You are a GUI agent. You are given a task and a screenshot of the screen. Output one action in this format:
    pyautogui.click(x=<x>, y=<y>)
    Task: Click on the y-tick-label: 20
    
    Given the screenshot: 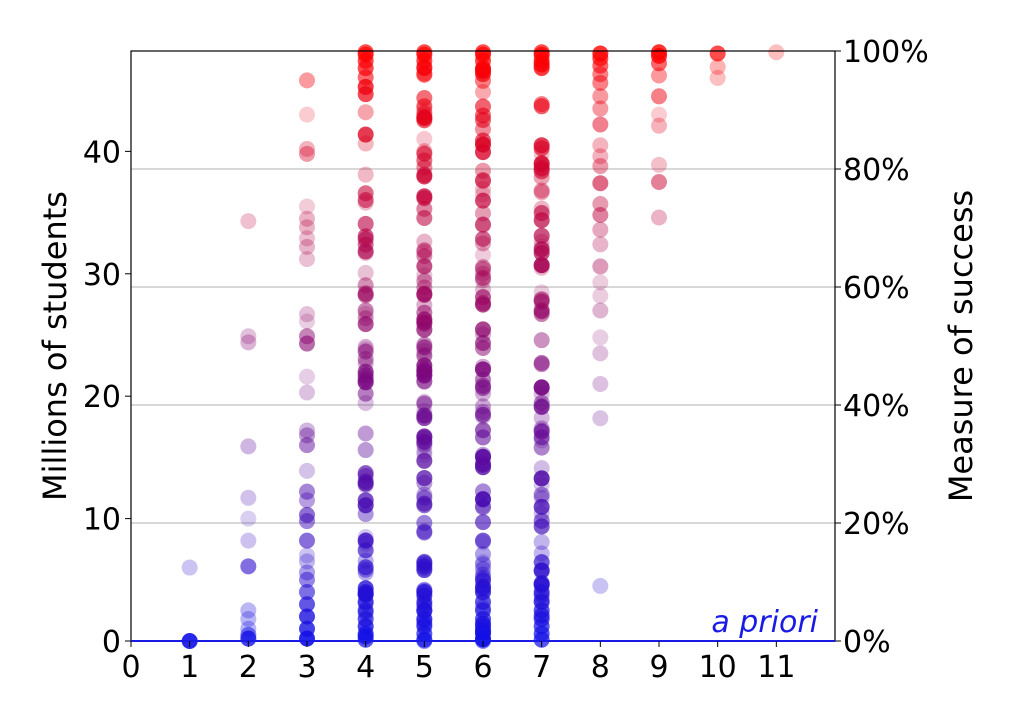 What is the action you would take?
    pyautogui.click(x=102, y=397)
    